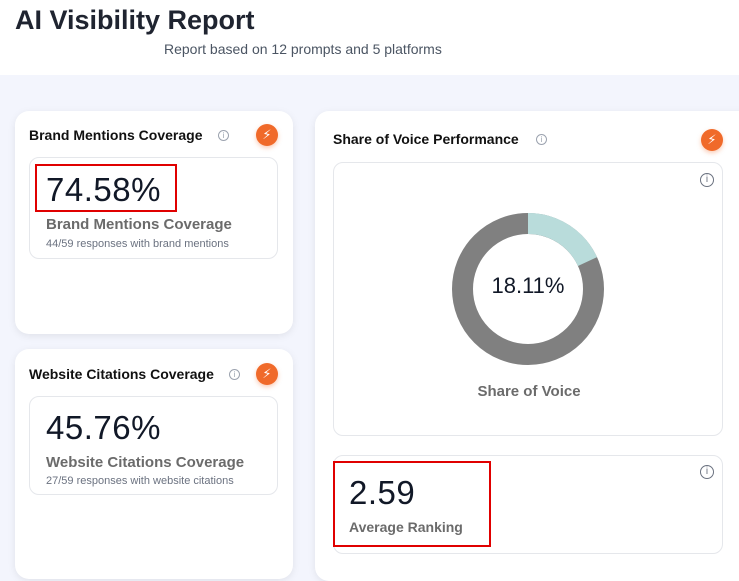 The image size is (739, 581). I want to click on ranking-value: 2.59, so click(382, 492).